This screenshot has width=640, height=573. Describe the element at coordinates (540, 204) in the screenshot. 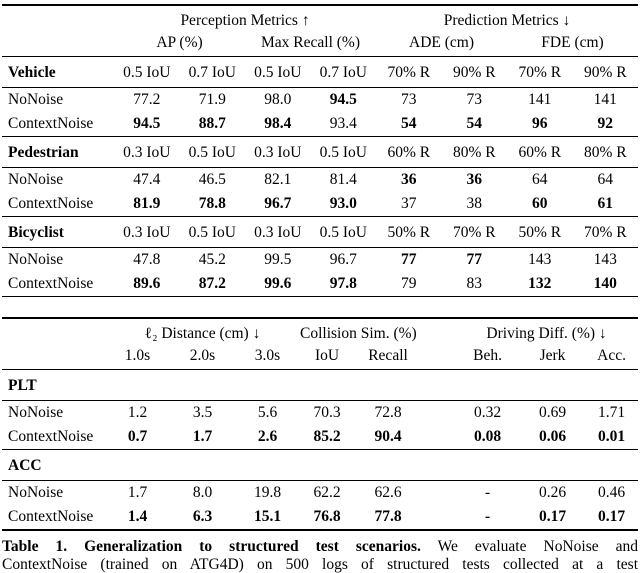

I see `metric-value: 60` at that location.